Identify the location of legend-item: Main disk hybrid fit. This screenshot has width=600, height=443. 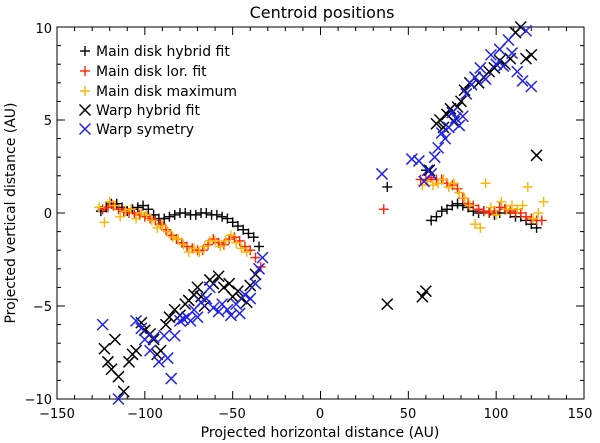
(155, 52).